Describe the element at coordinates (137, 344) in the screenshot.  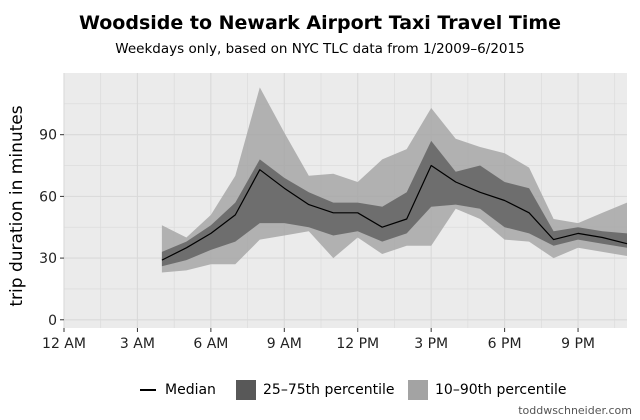
I see `x-tick-label: 3 AM` at that location.